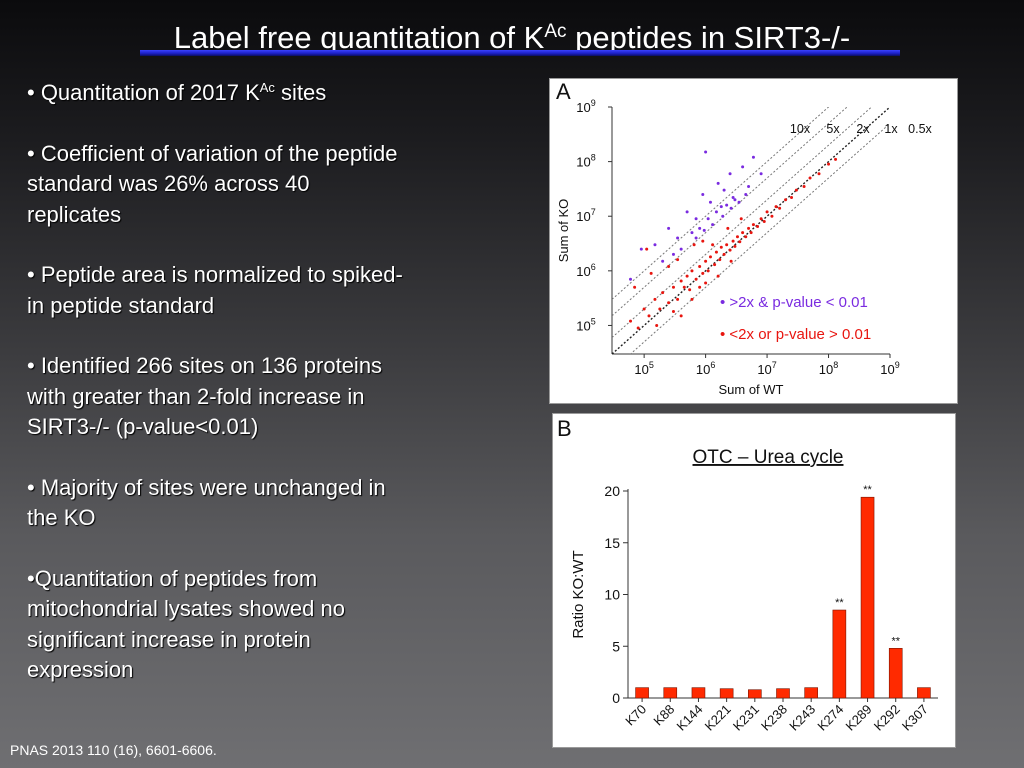 The image size is (1024, 768). Describe the element at coordinates (616, 698) in the screenshot. I see `y-tick-label: 0` at that location.